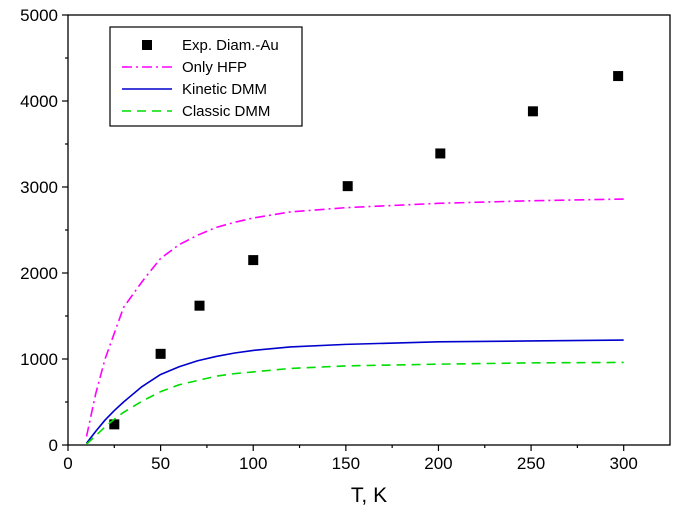 This screenshot has height=512, width=680. What do you see at coordinates (53, 445) in the screenshot?
I see `y-tick-label: 0` at bounding box center [53, 445].